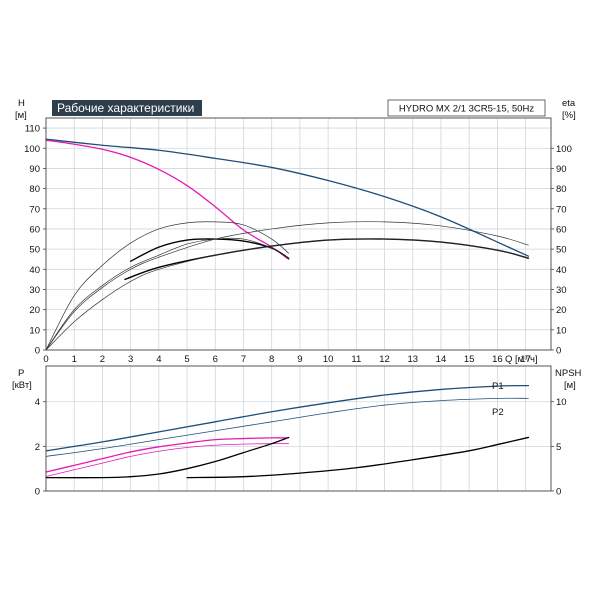 The height and width of the screenshot is (605, 600). What do you see at coordinates (34, 250) in the screenshot?
I see `top-left-tick-label: 50` at bounding box center [34, 250].